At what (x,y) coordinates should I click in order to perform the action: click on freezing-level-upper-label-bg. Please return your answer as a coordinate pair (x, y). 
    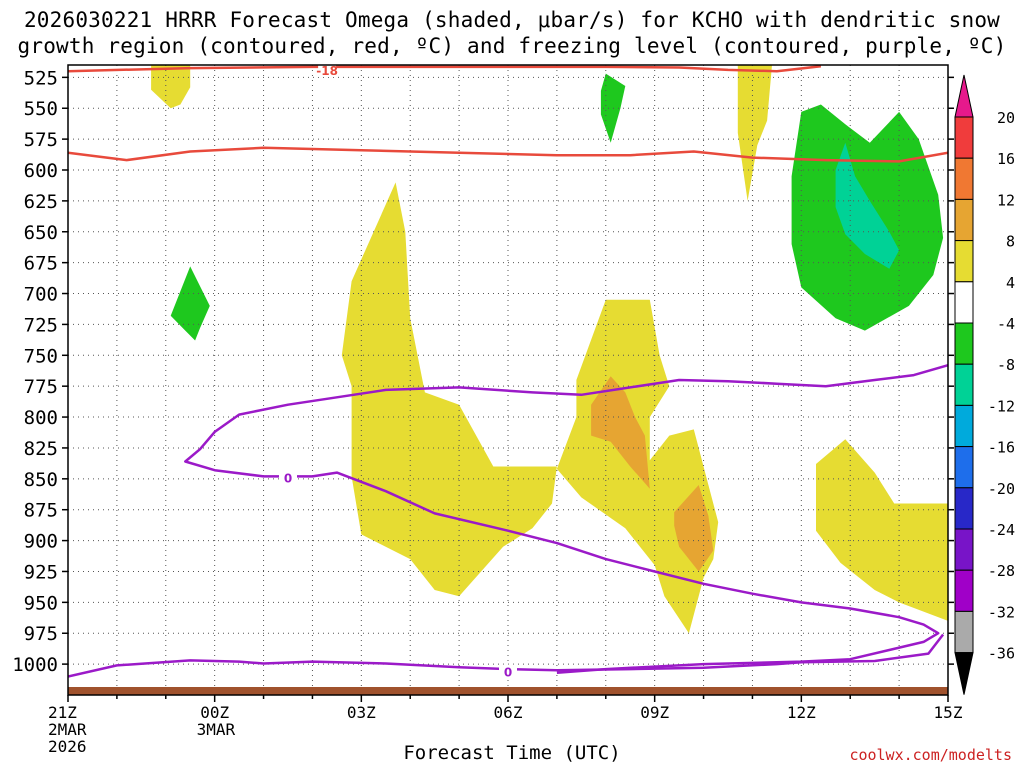
    Looking at the image, I should click on (288, 477).